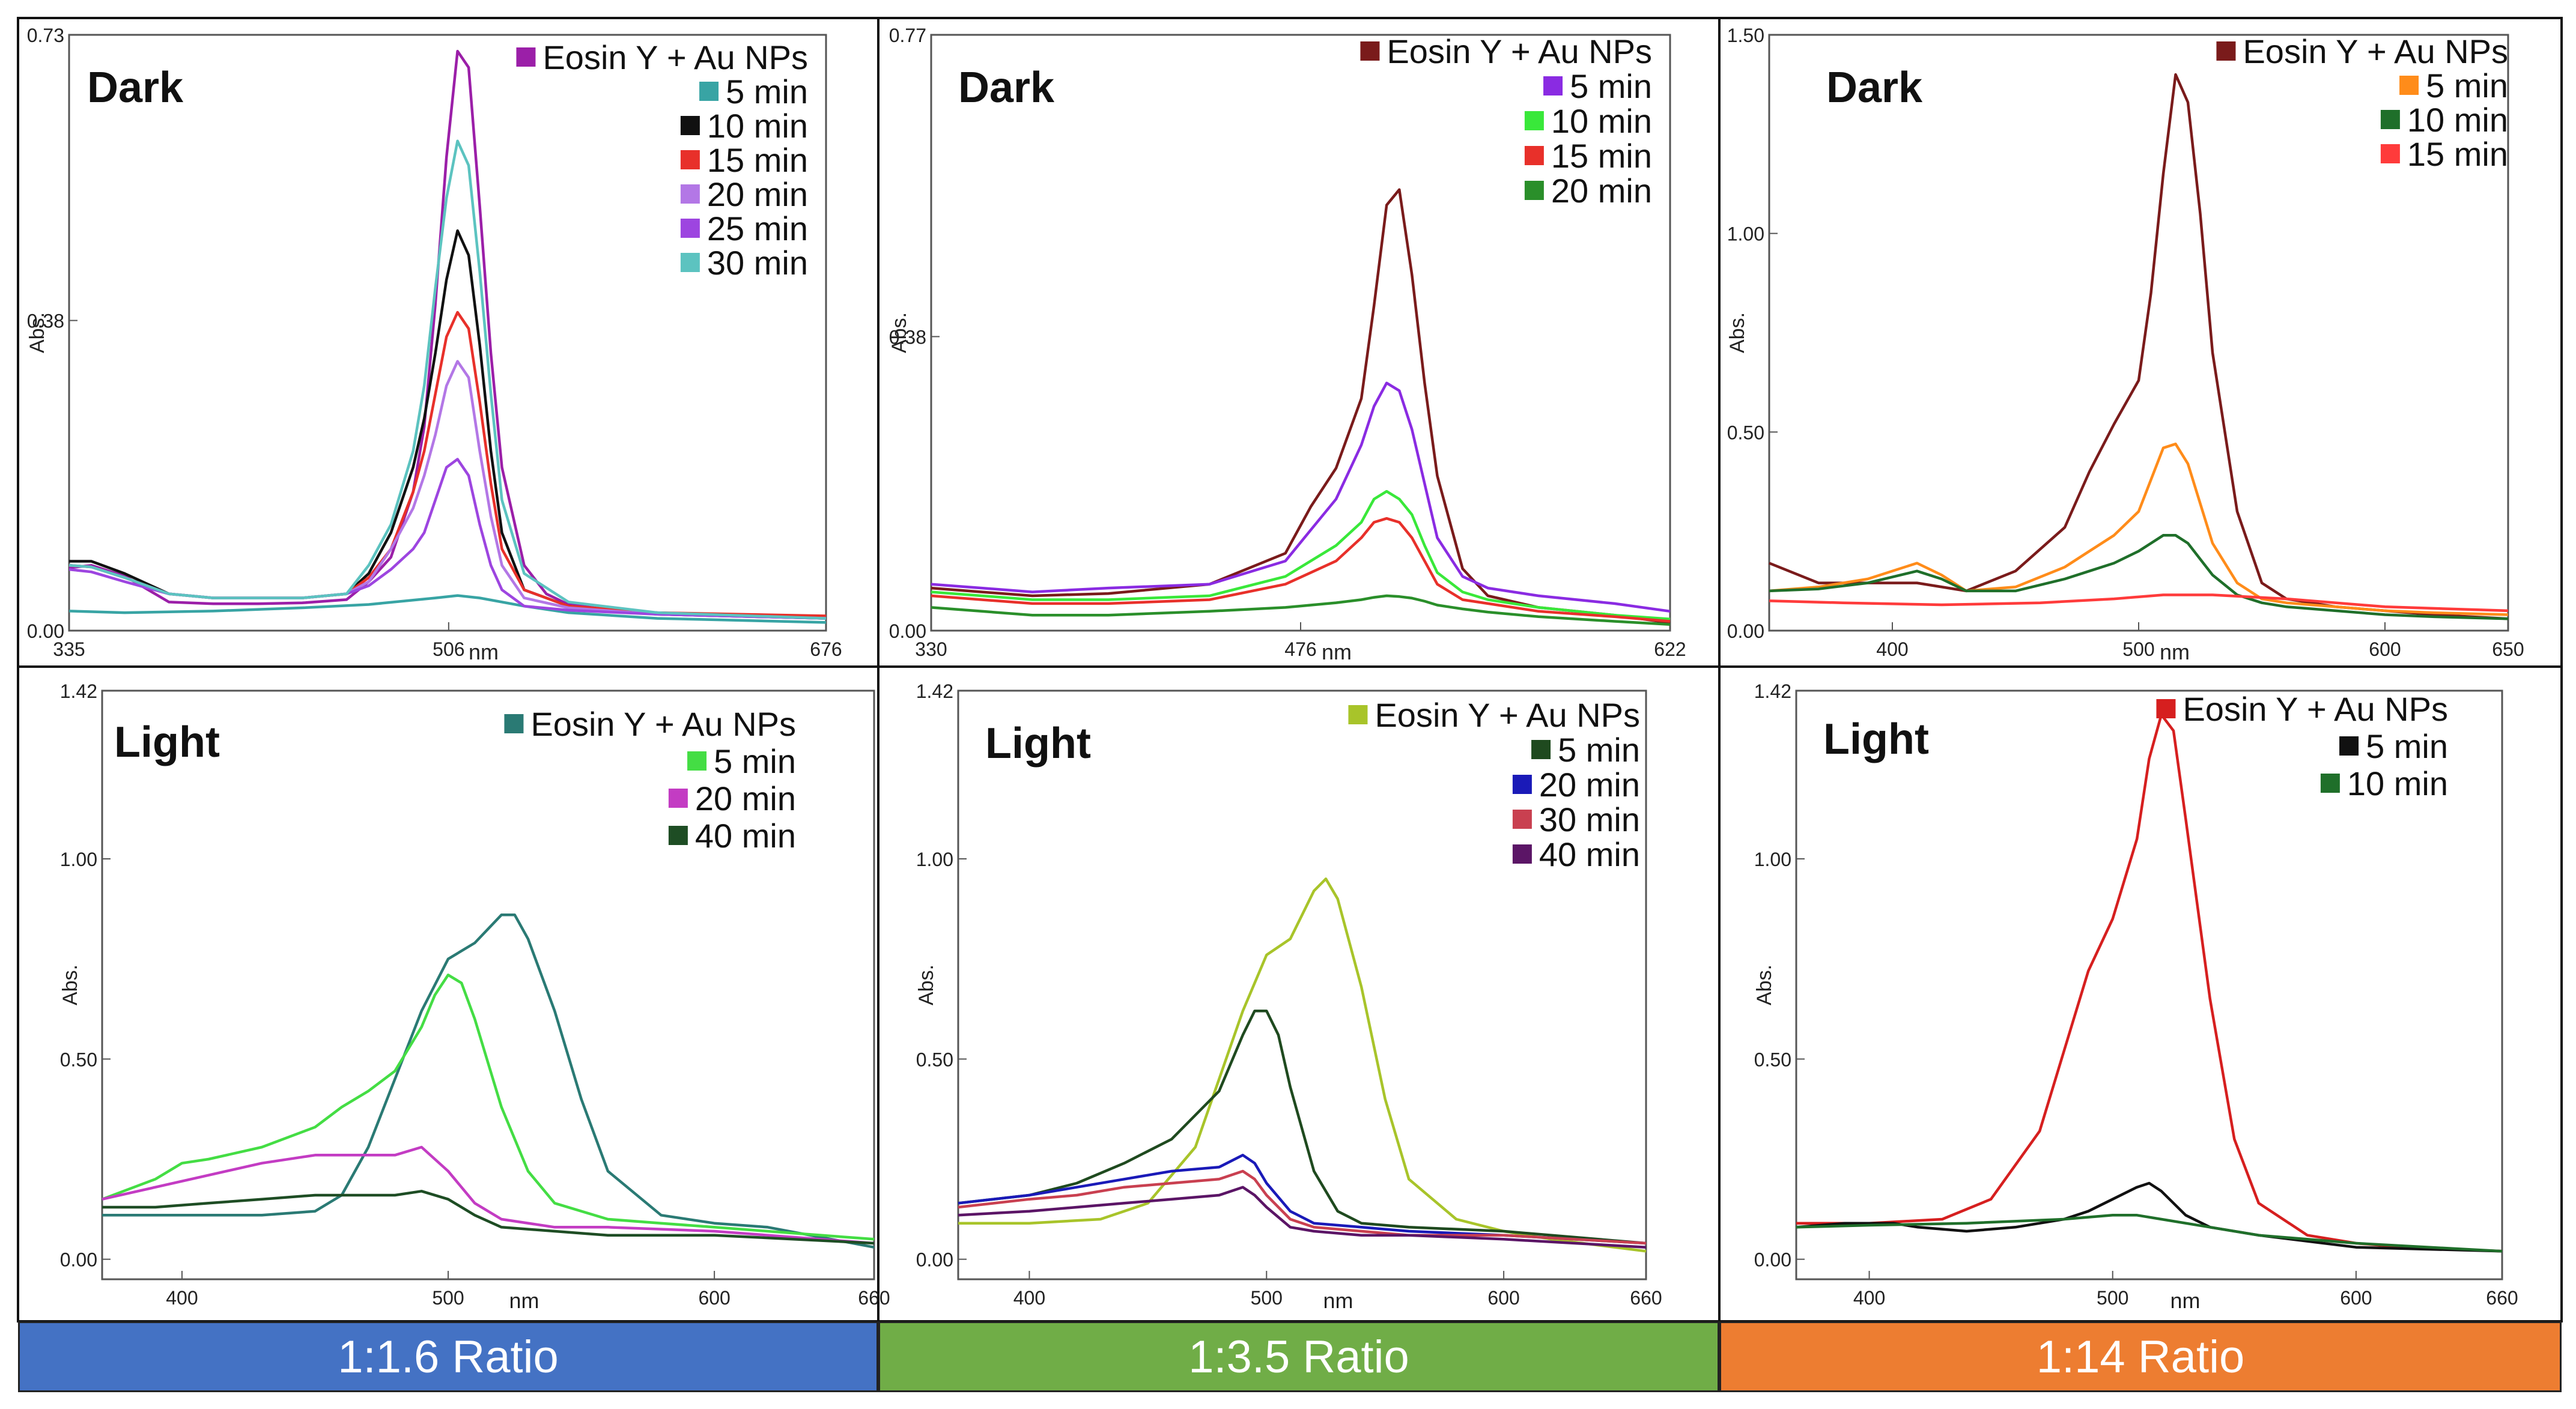 This screenshot has width=2576, height=1409. What do you see at coordinates (1299, 1357) in the screenshot?
I see `ratio-bar-1-3.5: 1:3.5 Ratio` at bounding box center [1299, 1357].